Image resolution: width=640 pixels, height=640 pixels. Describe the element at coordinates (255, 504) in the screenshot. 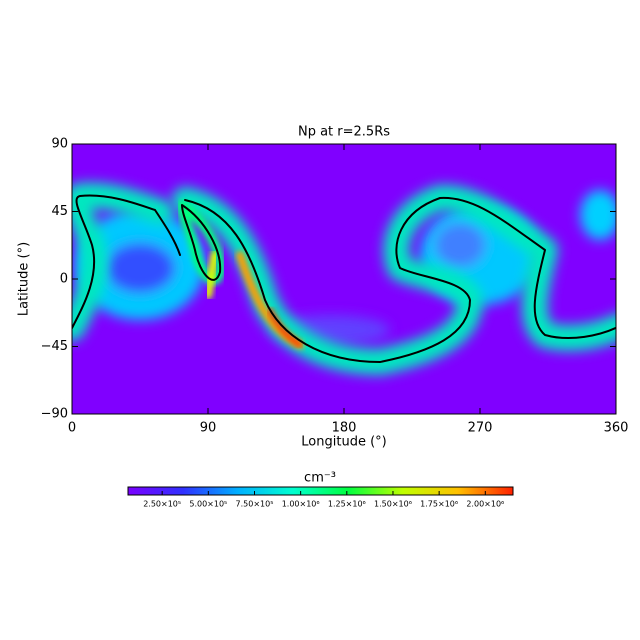

I see `colorbar-tick-label: 7.50×10⁵` at that location.